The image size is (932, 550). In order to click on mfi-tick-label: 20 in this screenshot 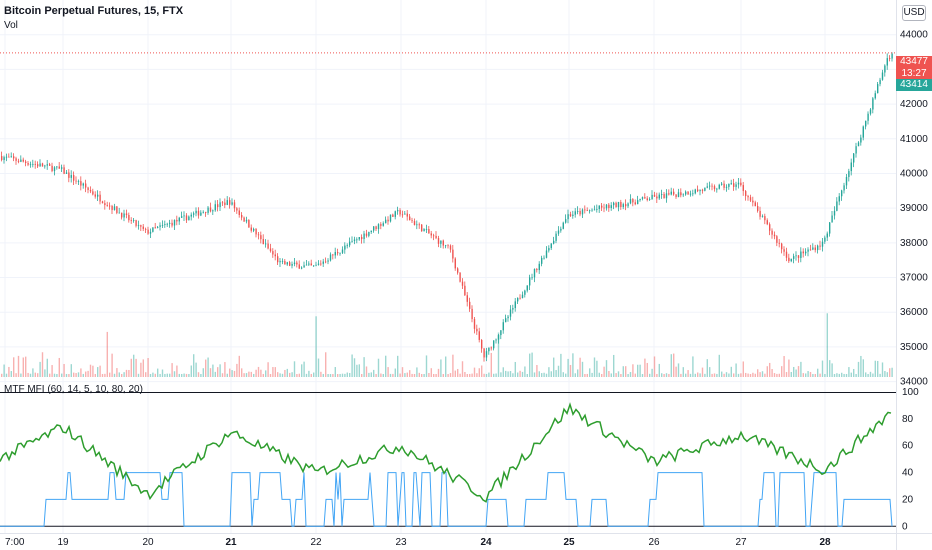, I will do `click(908, 499)`.